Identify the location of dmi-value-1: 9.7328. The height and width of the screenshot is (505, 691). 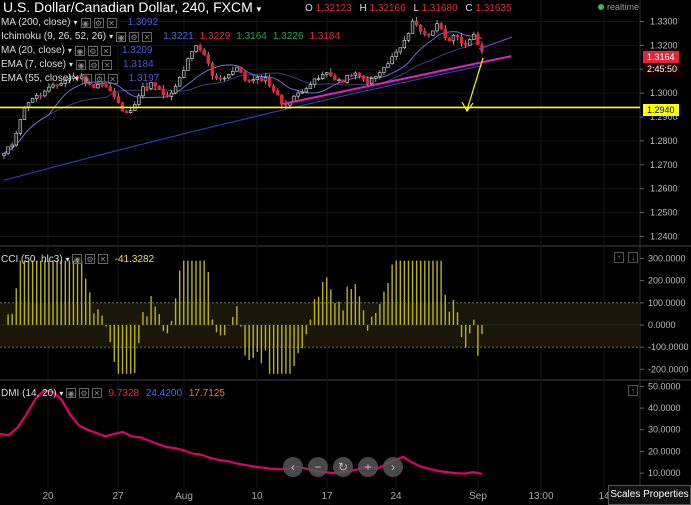
(124, 393).